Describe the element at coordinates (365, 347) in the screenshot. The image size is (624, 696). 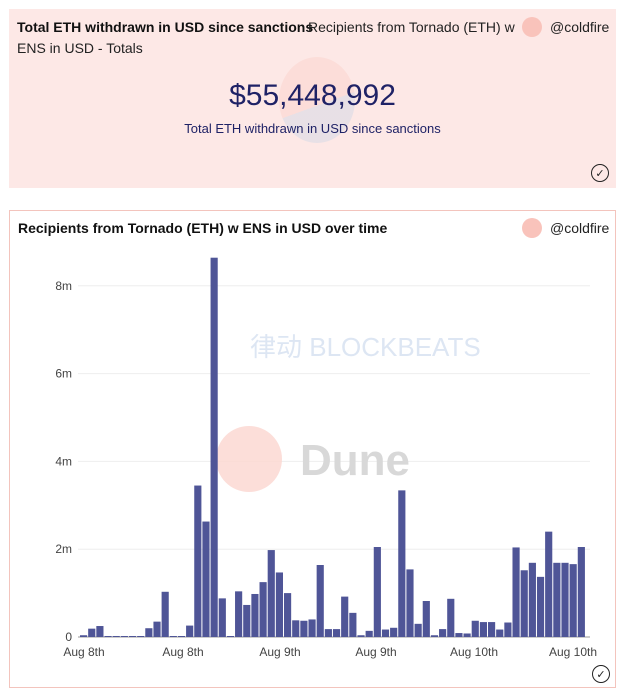
I see `blockbeats-watermark: 律动 BLOCKBEATS` at that location.